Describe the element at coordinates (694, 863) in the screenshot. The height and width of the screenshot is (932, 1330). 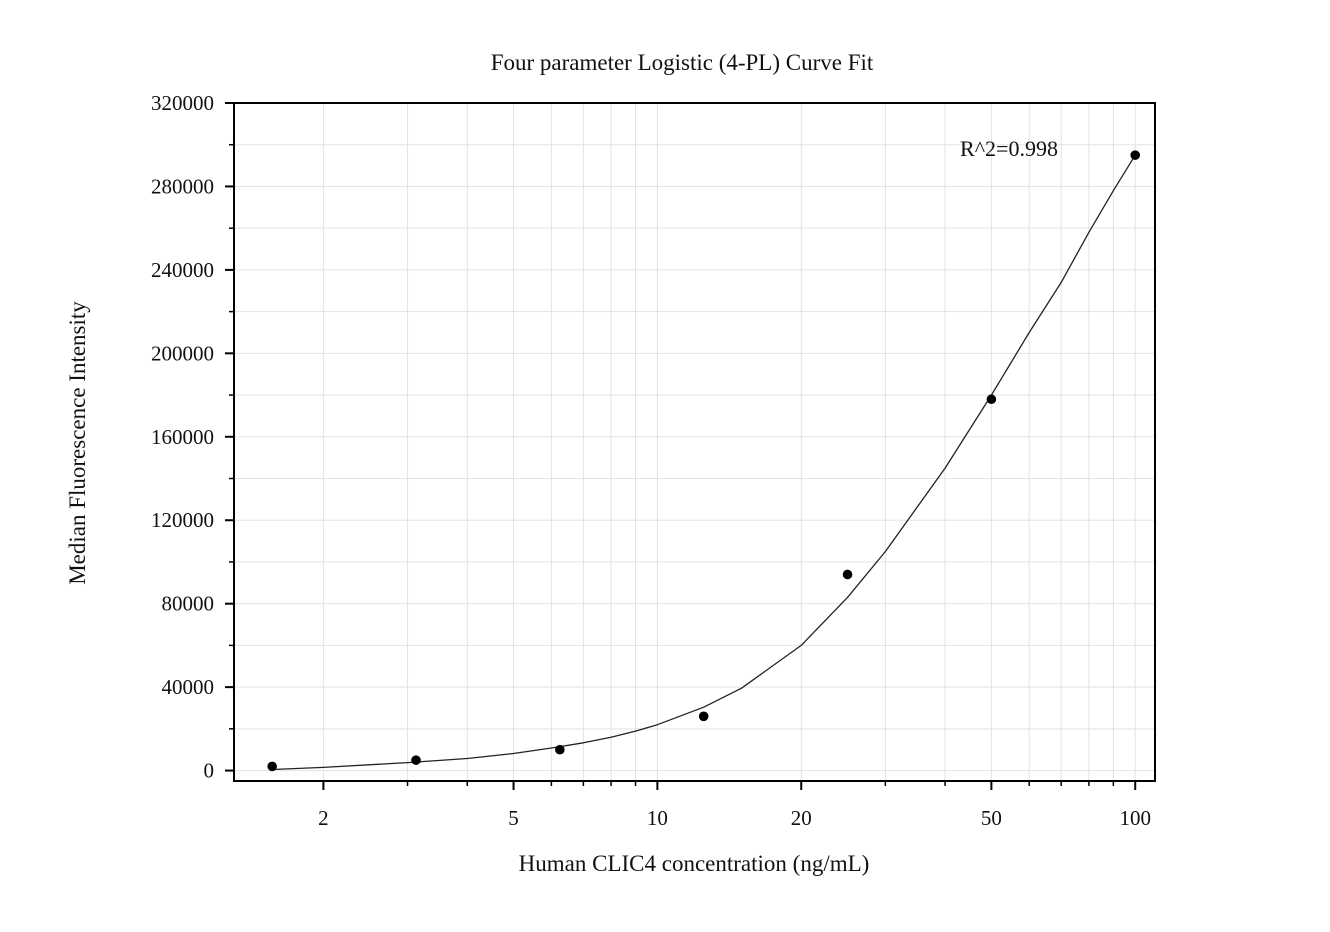
I see `x-axis-label: Human CLIC4 concentration (ng/mL)` at that location.